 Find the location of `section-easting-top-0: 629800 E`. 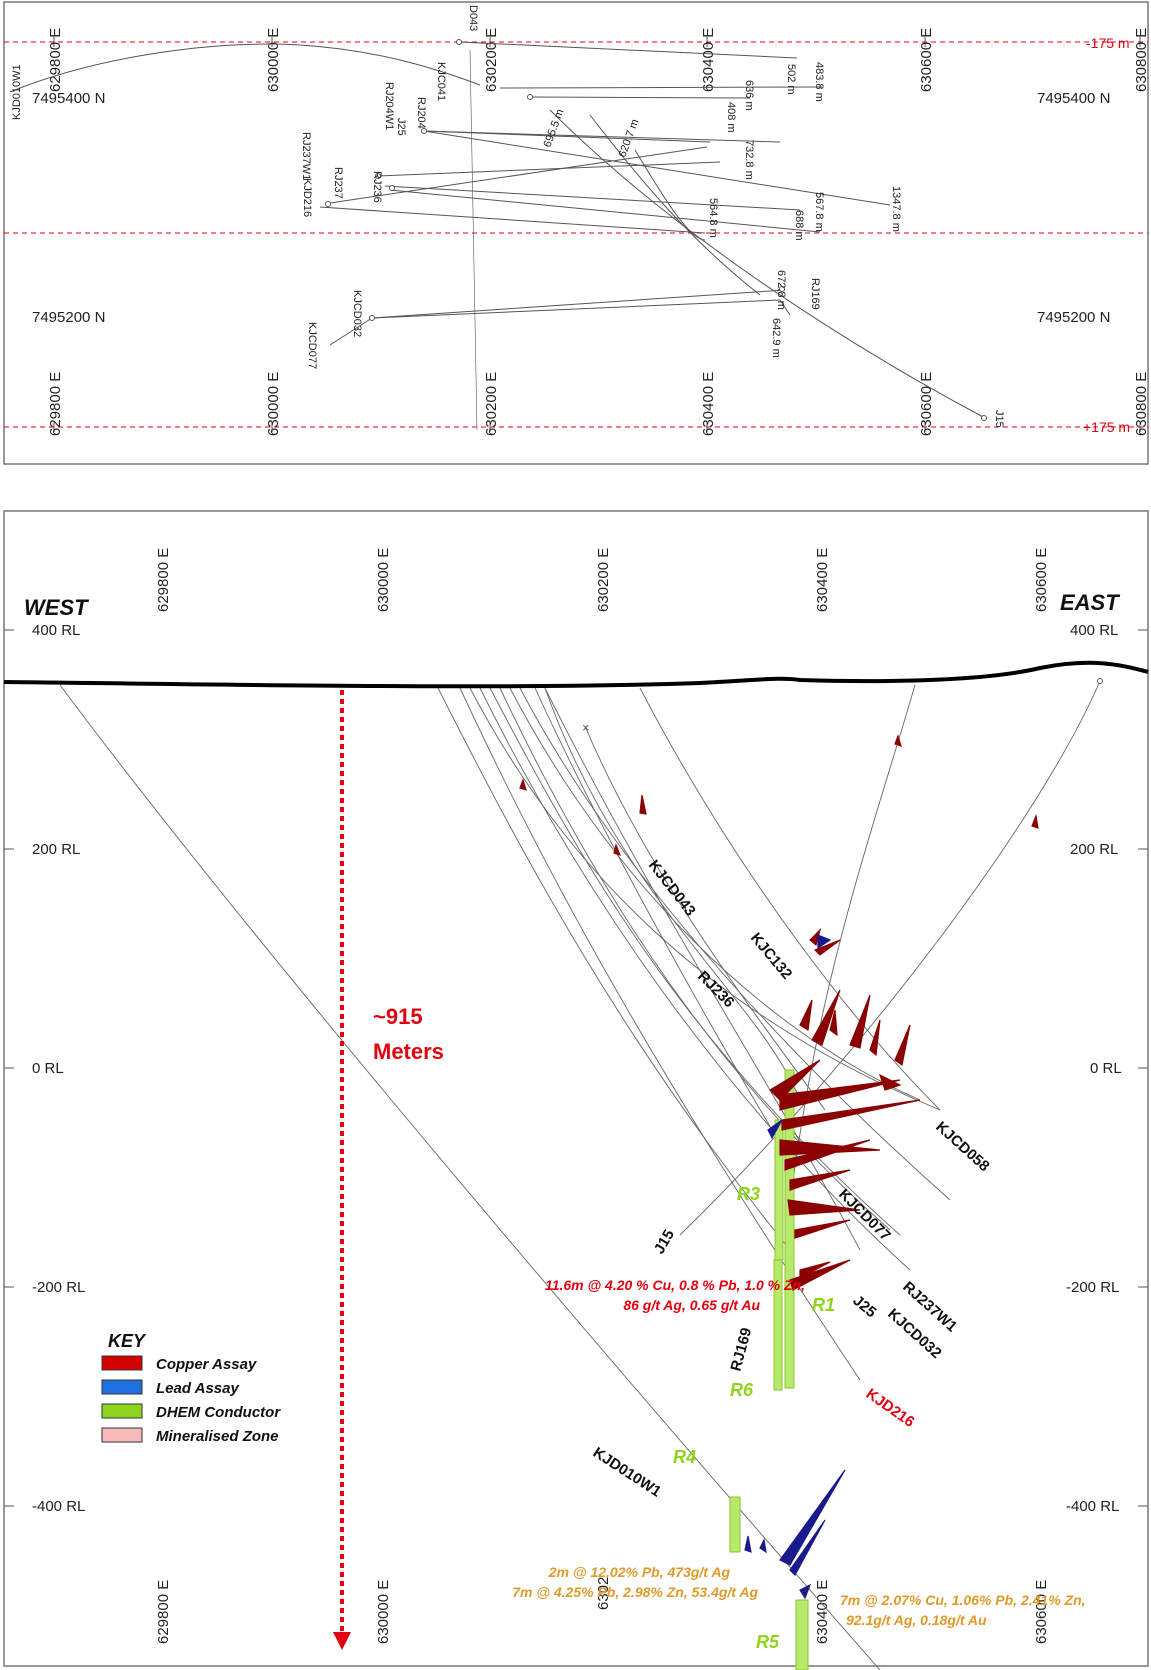

section-easting-top-0: 629800 E is located at coordinates (163, 580).